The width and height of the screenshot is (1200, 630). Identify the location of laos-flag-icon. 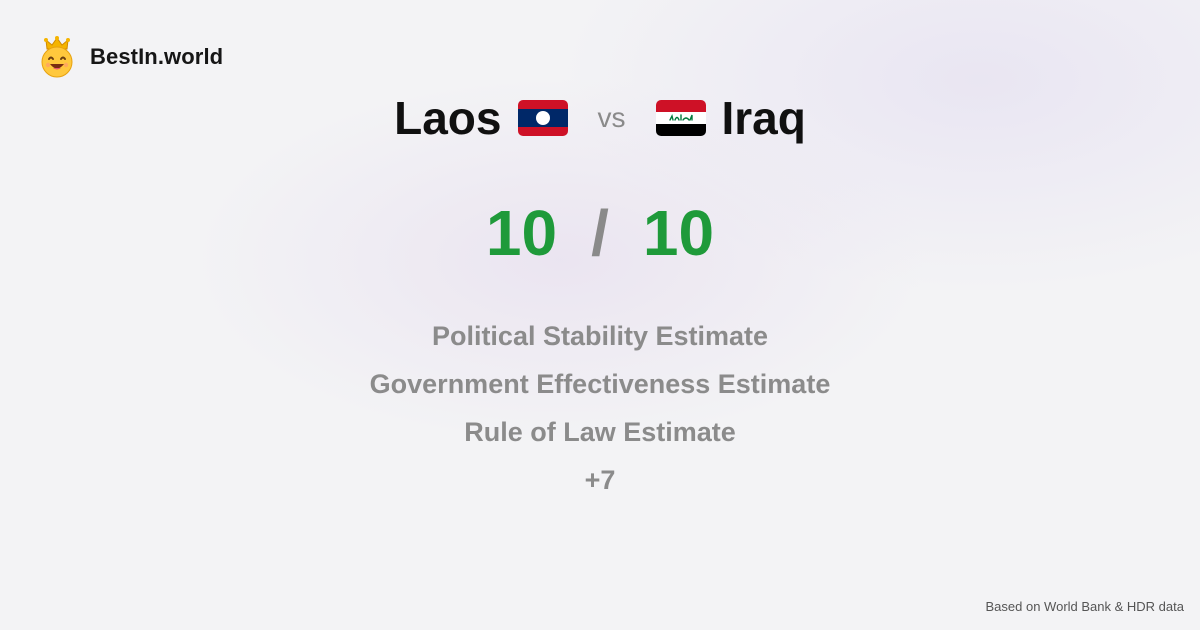
(542, 118).